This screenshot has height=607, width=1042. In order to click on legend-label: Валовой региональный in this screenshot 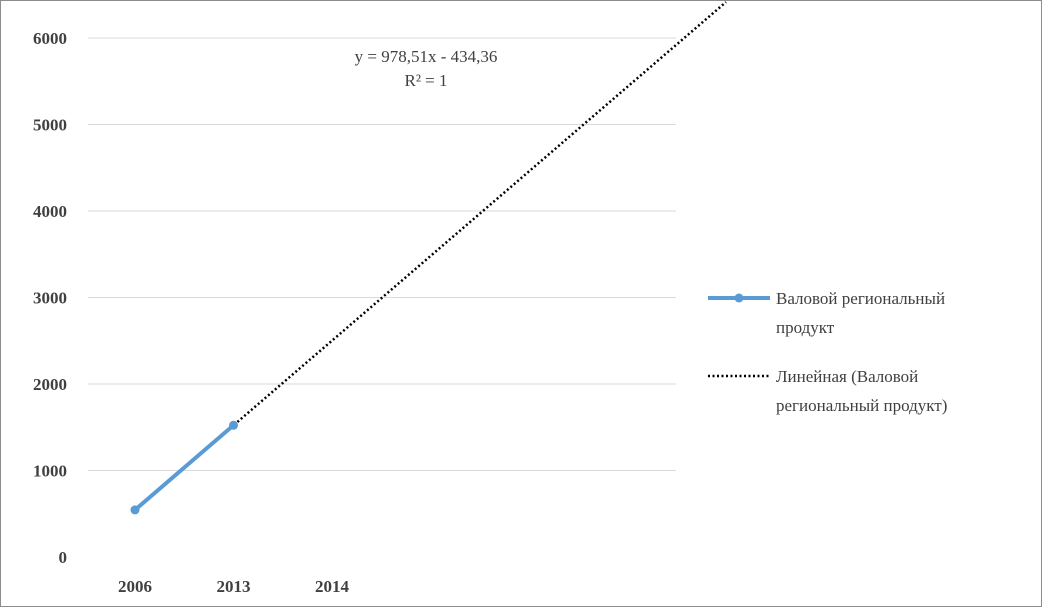, I will do `click(860, 298)`.